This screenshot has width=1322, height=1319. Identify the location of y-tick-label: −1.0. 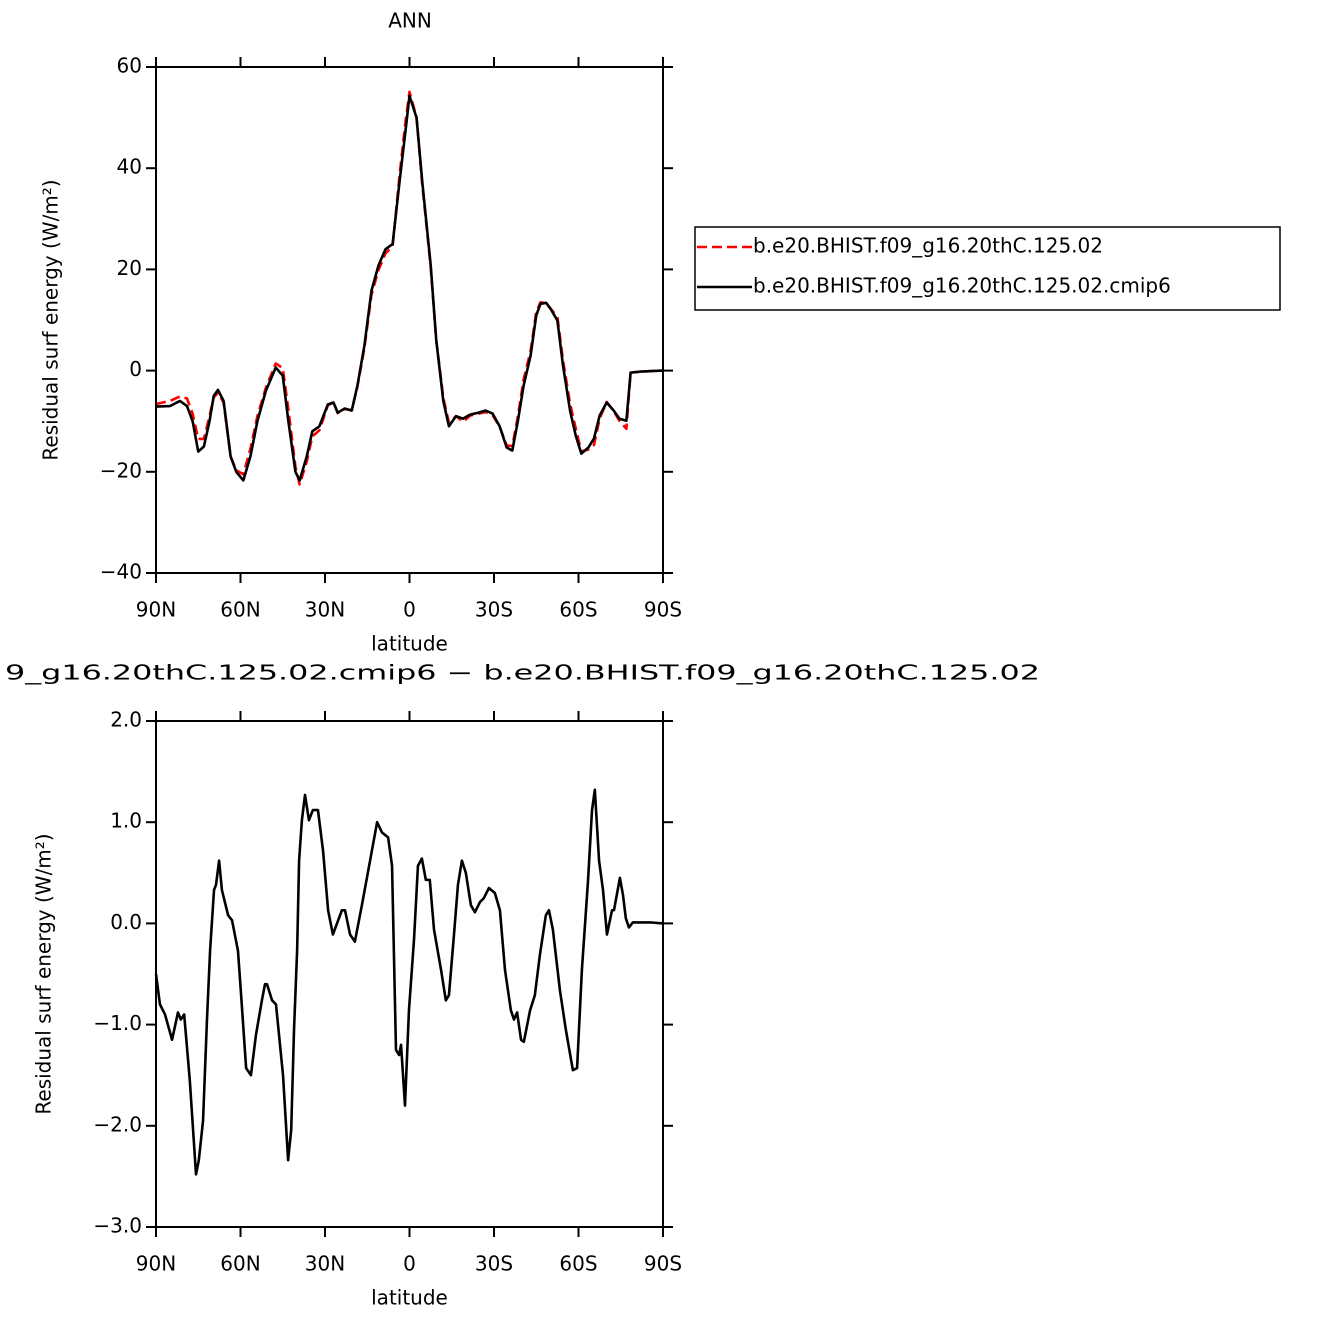
(117, 1023).